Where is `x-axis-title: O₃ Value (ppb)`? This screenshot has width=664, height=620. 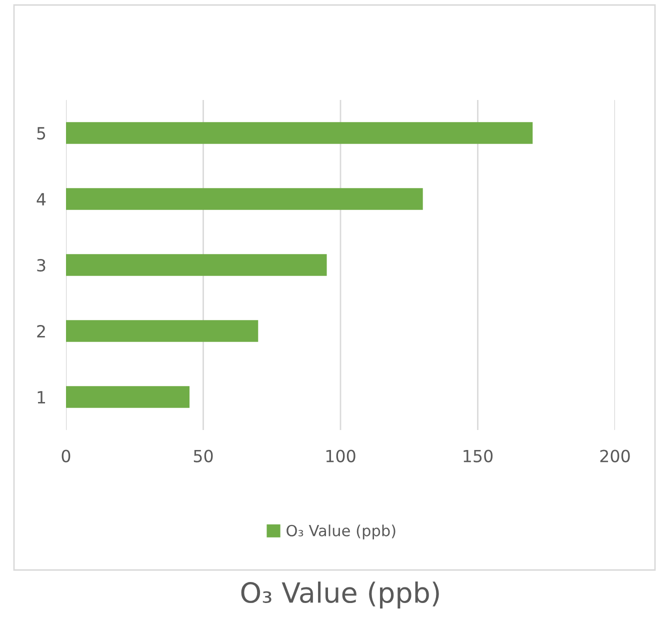
x-axis-title: O₃ Value (ppb) is located at coordinates (340, 595).